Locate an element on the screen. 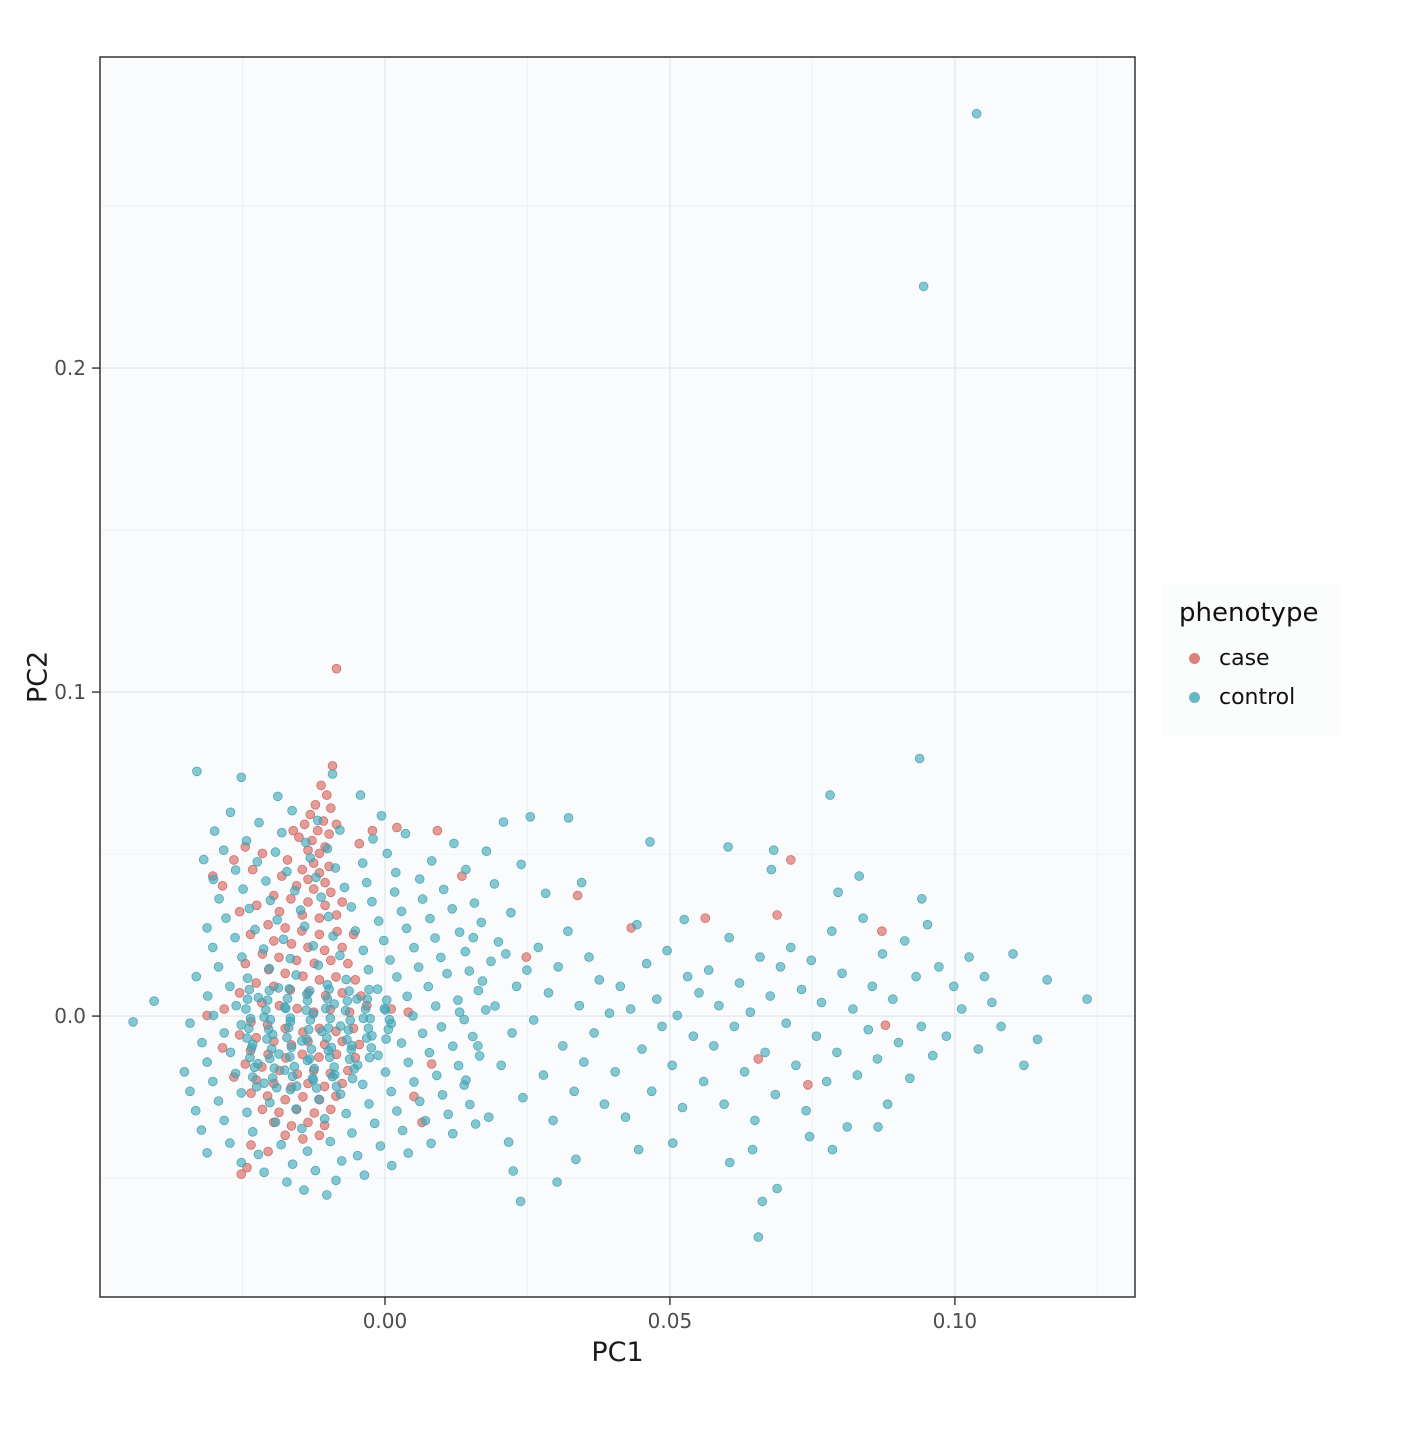 The image size is (1406, 1442). legend: phenotype case control is located at coordinates (1252, 660).